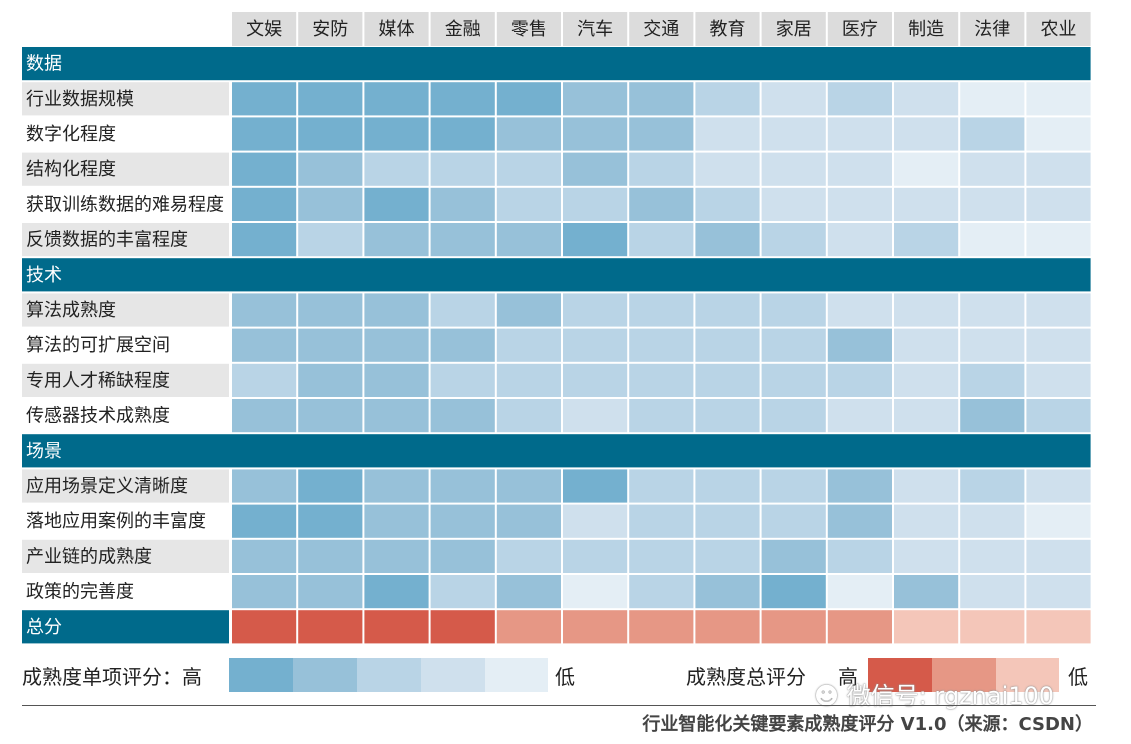  Describe the element at coordinates (125, 627) in the screenshot. I see `total-label-cell` at that location.